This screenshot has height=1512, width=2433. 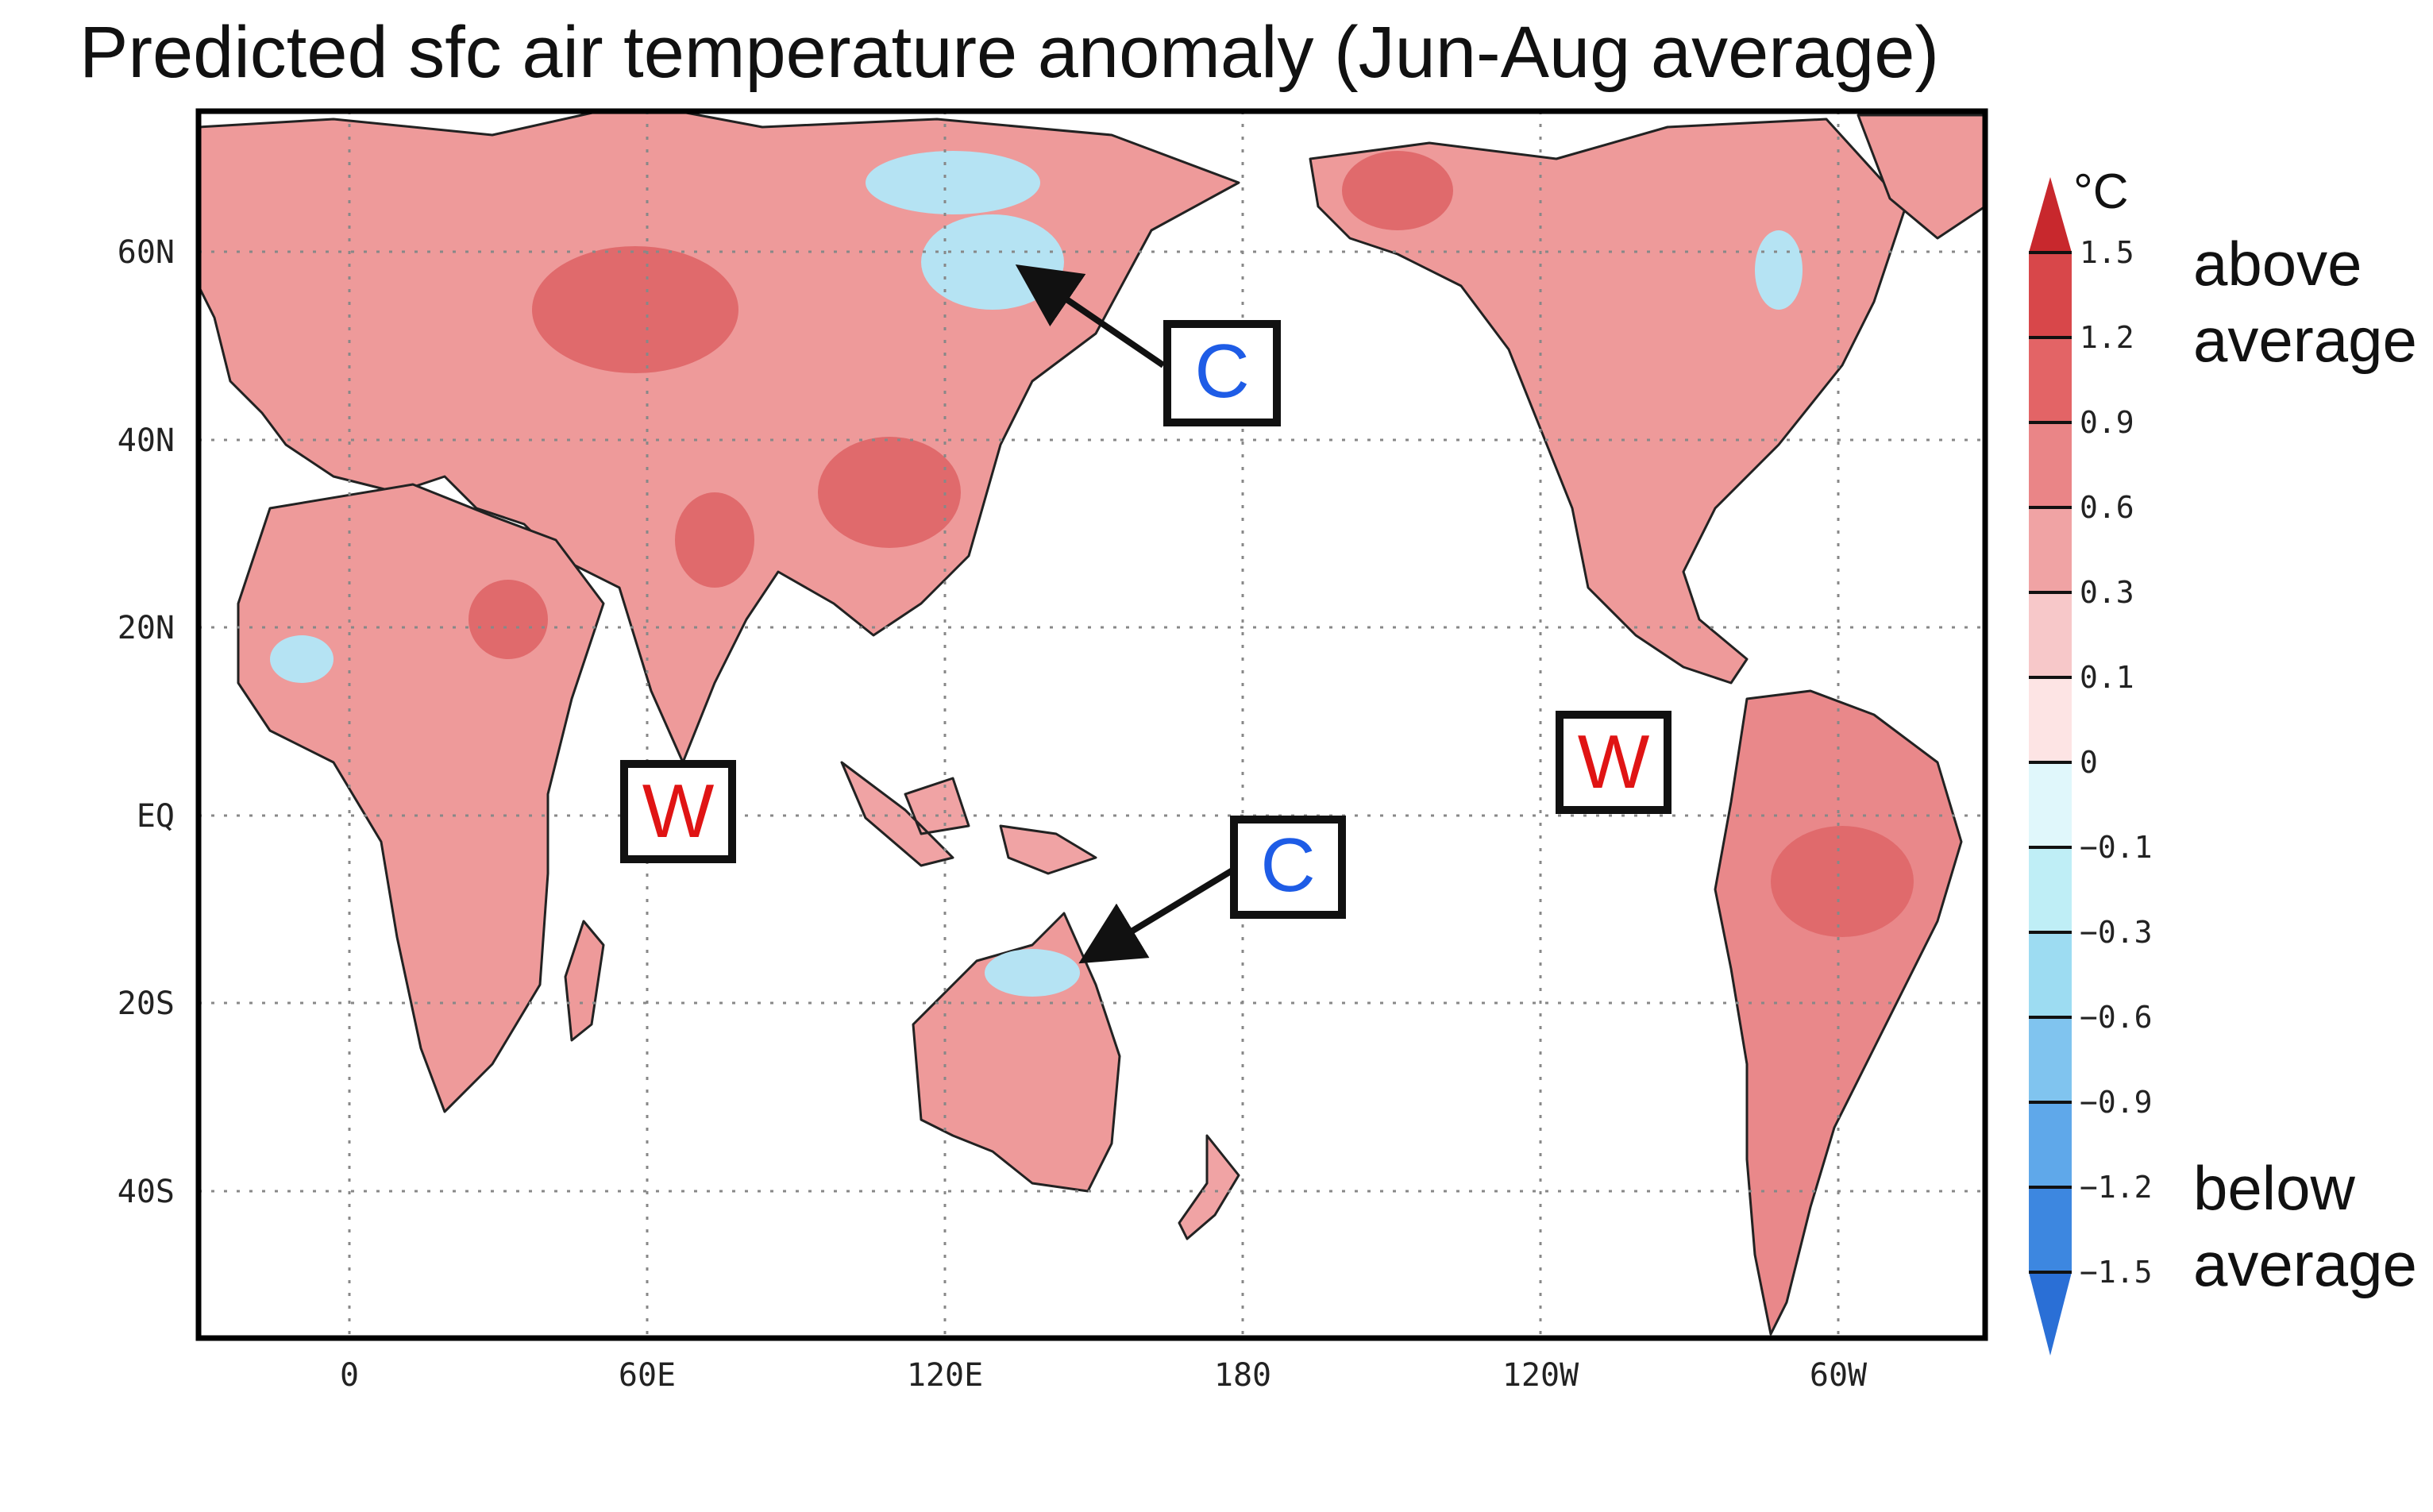 I want to click on colorbar-label: −0.1, so click(x=2116, y=847).